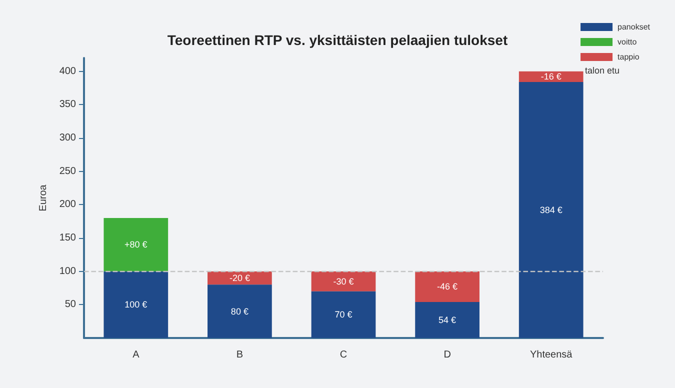 The image size is (675, 388). What do you see at coordinates (337, 40) in the screenshot?
I see `chart-title: Teoreettinen RTP vs. yksittäisten pelaajien tulokset` at bounding box center [337, 40].